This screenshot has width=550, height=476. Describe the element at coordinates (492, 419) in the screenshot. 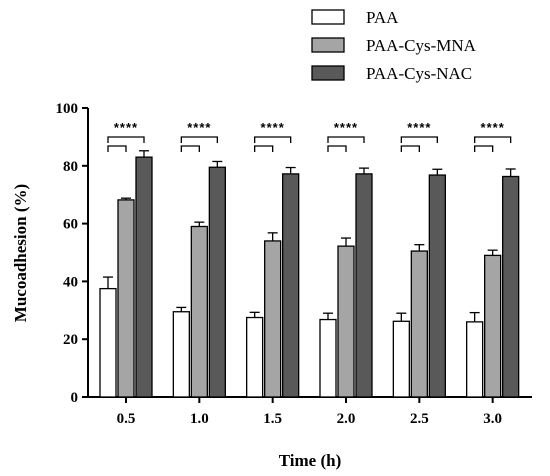

I see `x-tick-label: 3.0` at that location.